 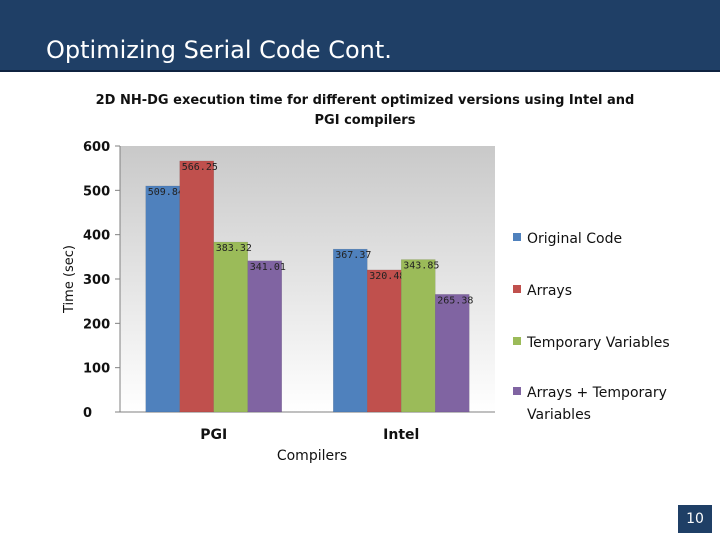 What do you see at coordinates (219, 50) in the screenshot?
I see `slide-title: Optimizing Serial Code Cont.` at bounding box center [219, 50].